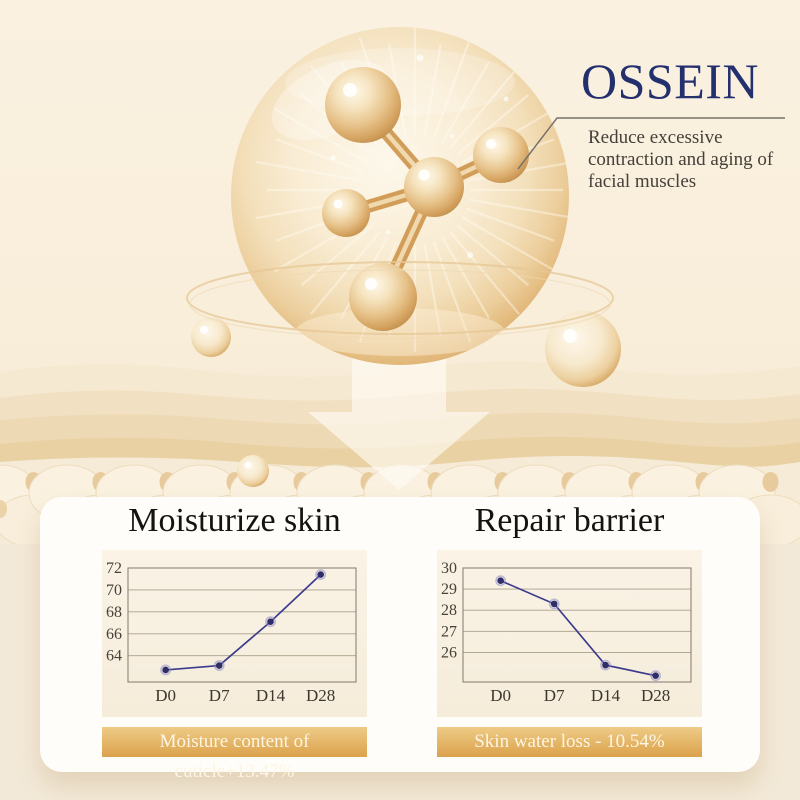  I want to click on small-bubbles, so click(406, 399).